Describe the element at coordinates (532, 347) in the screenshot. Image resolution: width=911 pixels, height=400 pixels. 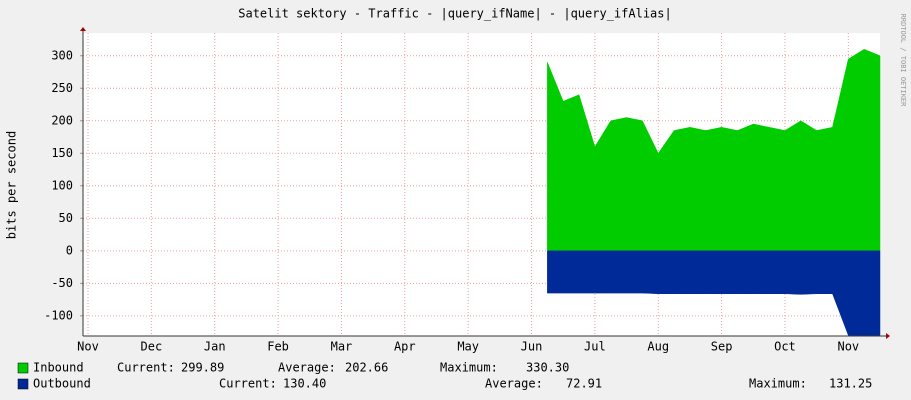
I see `x-tick-label: Jun` at that location.